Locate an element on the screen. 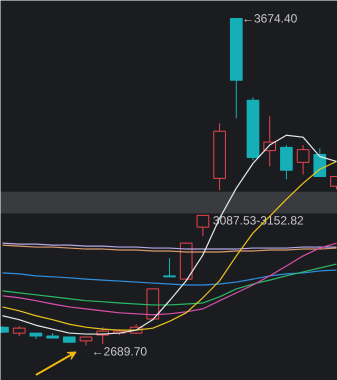 This screenshot has width=337, height=380. annotation: ←3674.40 is located at coordinates (270, 18).